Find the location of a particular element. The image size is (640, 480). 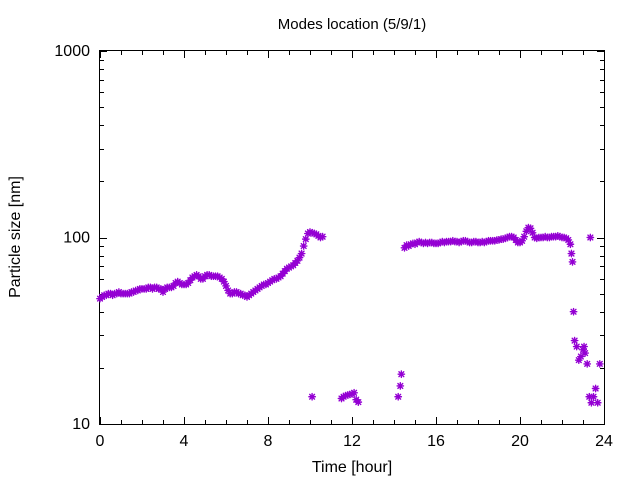

y-axis-label: Particle size [nm] is located at coordinates (15, 237).